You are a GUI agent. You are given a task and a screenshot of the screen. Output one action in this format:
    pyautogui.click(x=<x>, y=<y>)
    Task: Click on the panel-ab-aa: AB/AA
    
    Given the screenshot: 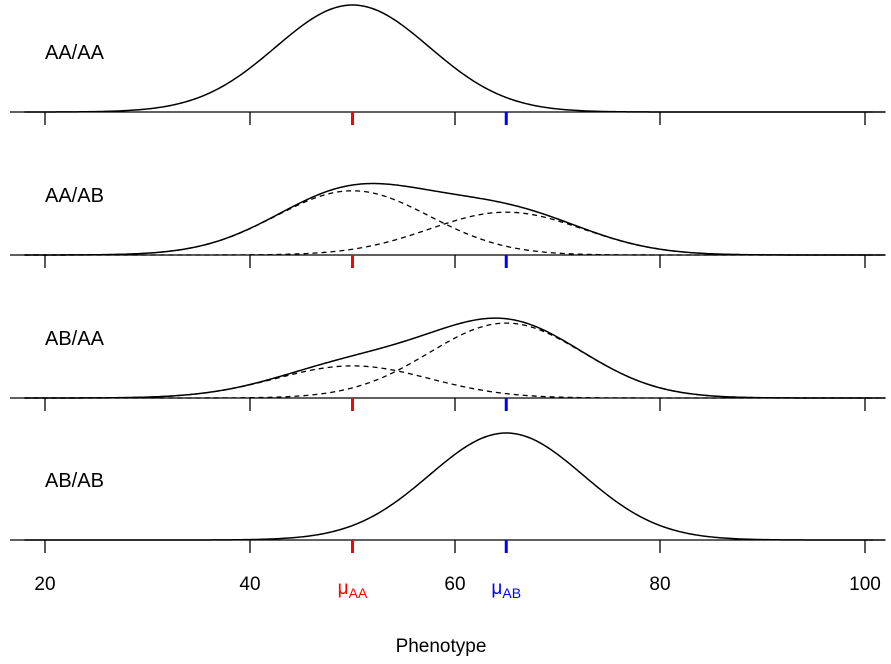 What is the action you would take?
    pyautogui.click(x=448, y=364)
    